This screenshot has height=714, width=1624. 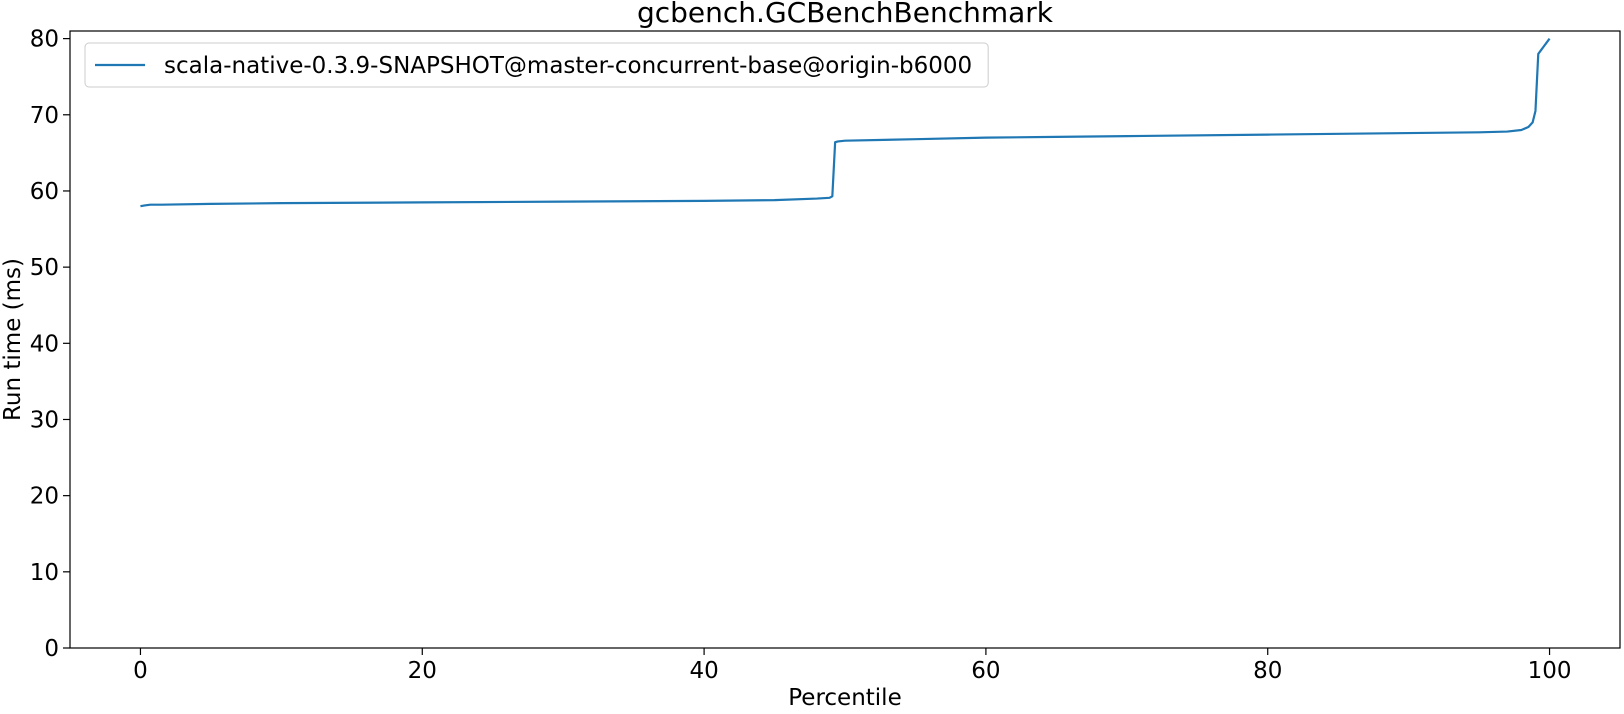 I want to click on y-tick-label: 80, so click(x=44, y=40).